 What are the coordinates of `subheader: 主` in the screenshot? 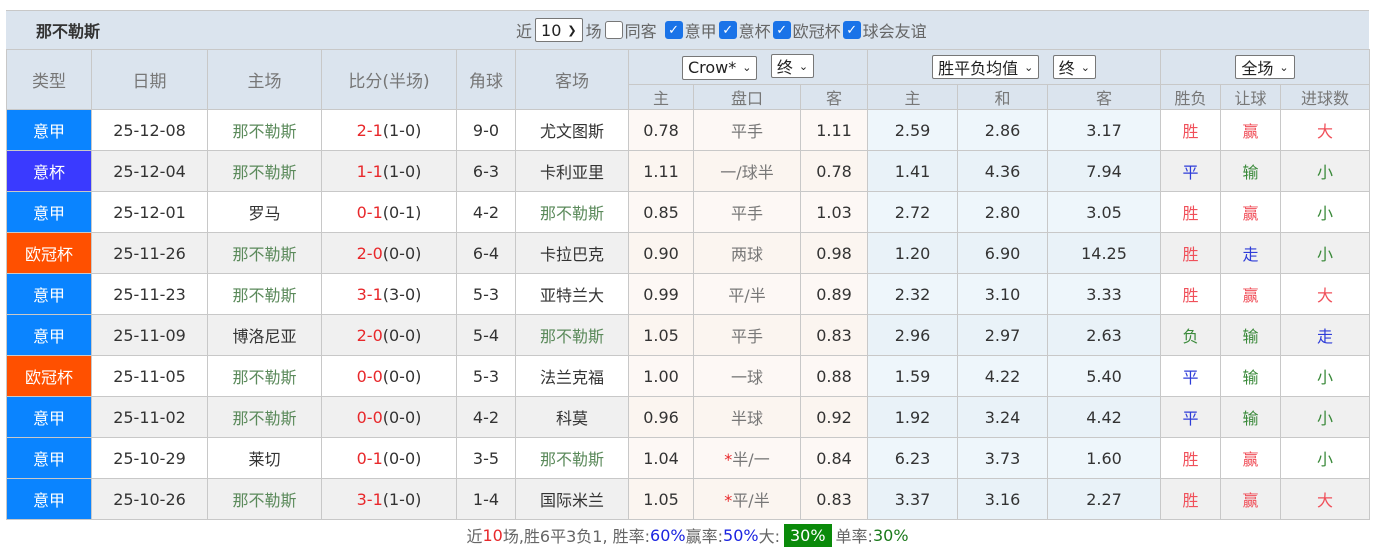 It's located at (913, 97).